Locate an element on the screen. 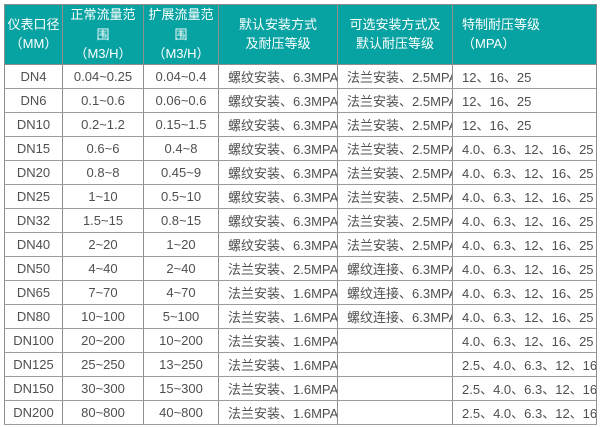 The width and height of the screenshot is (600, 427). header-label: 默认安装方式 is located at coordinates (277, 24).